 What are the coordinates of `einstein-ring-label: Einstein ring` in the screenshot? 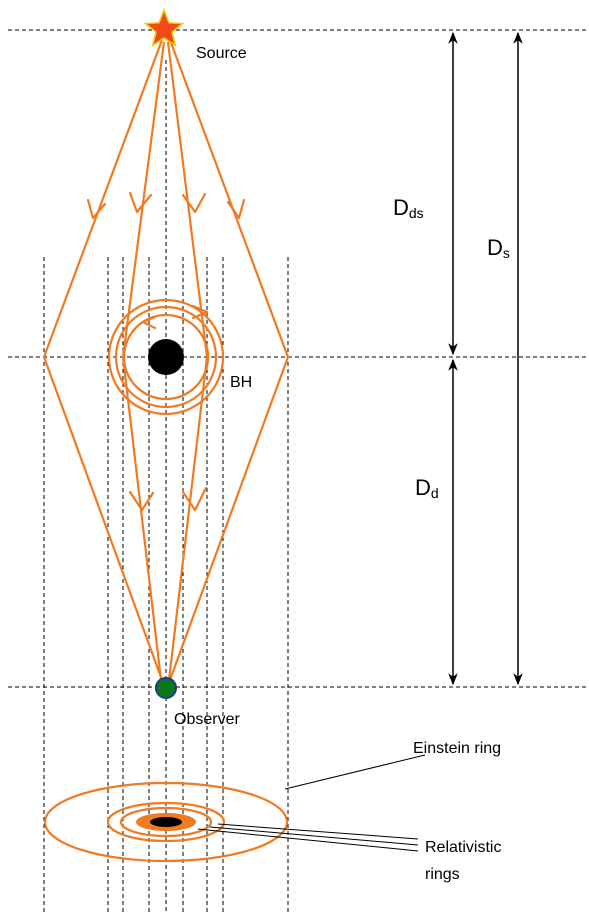 It's located at (457, 748).